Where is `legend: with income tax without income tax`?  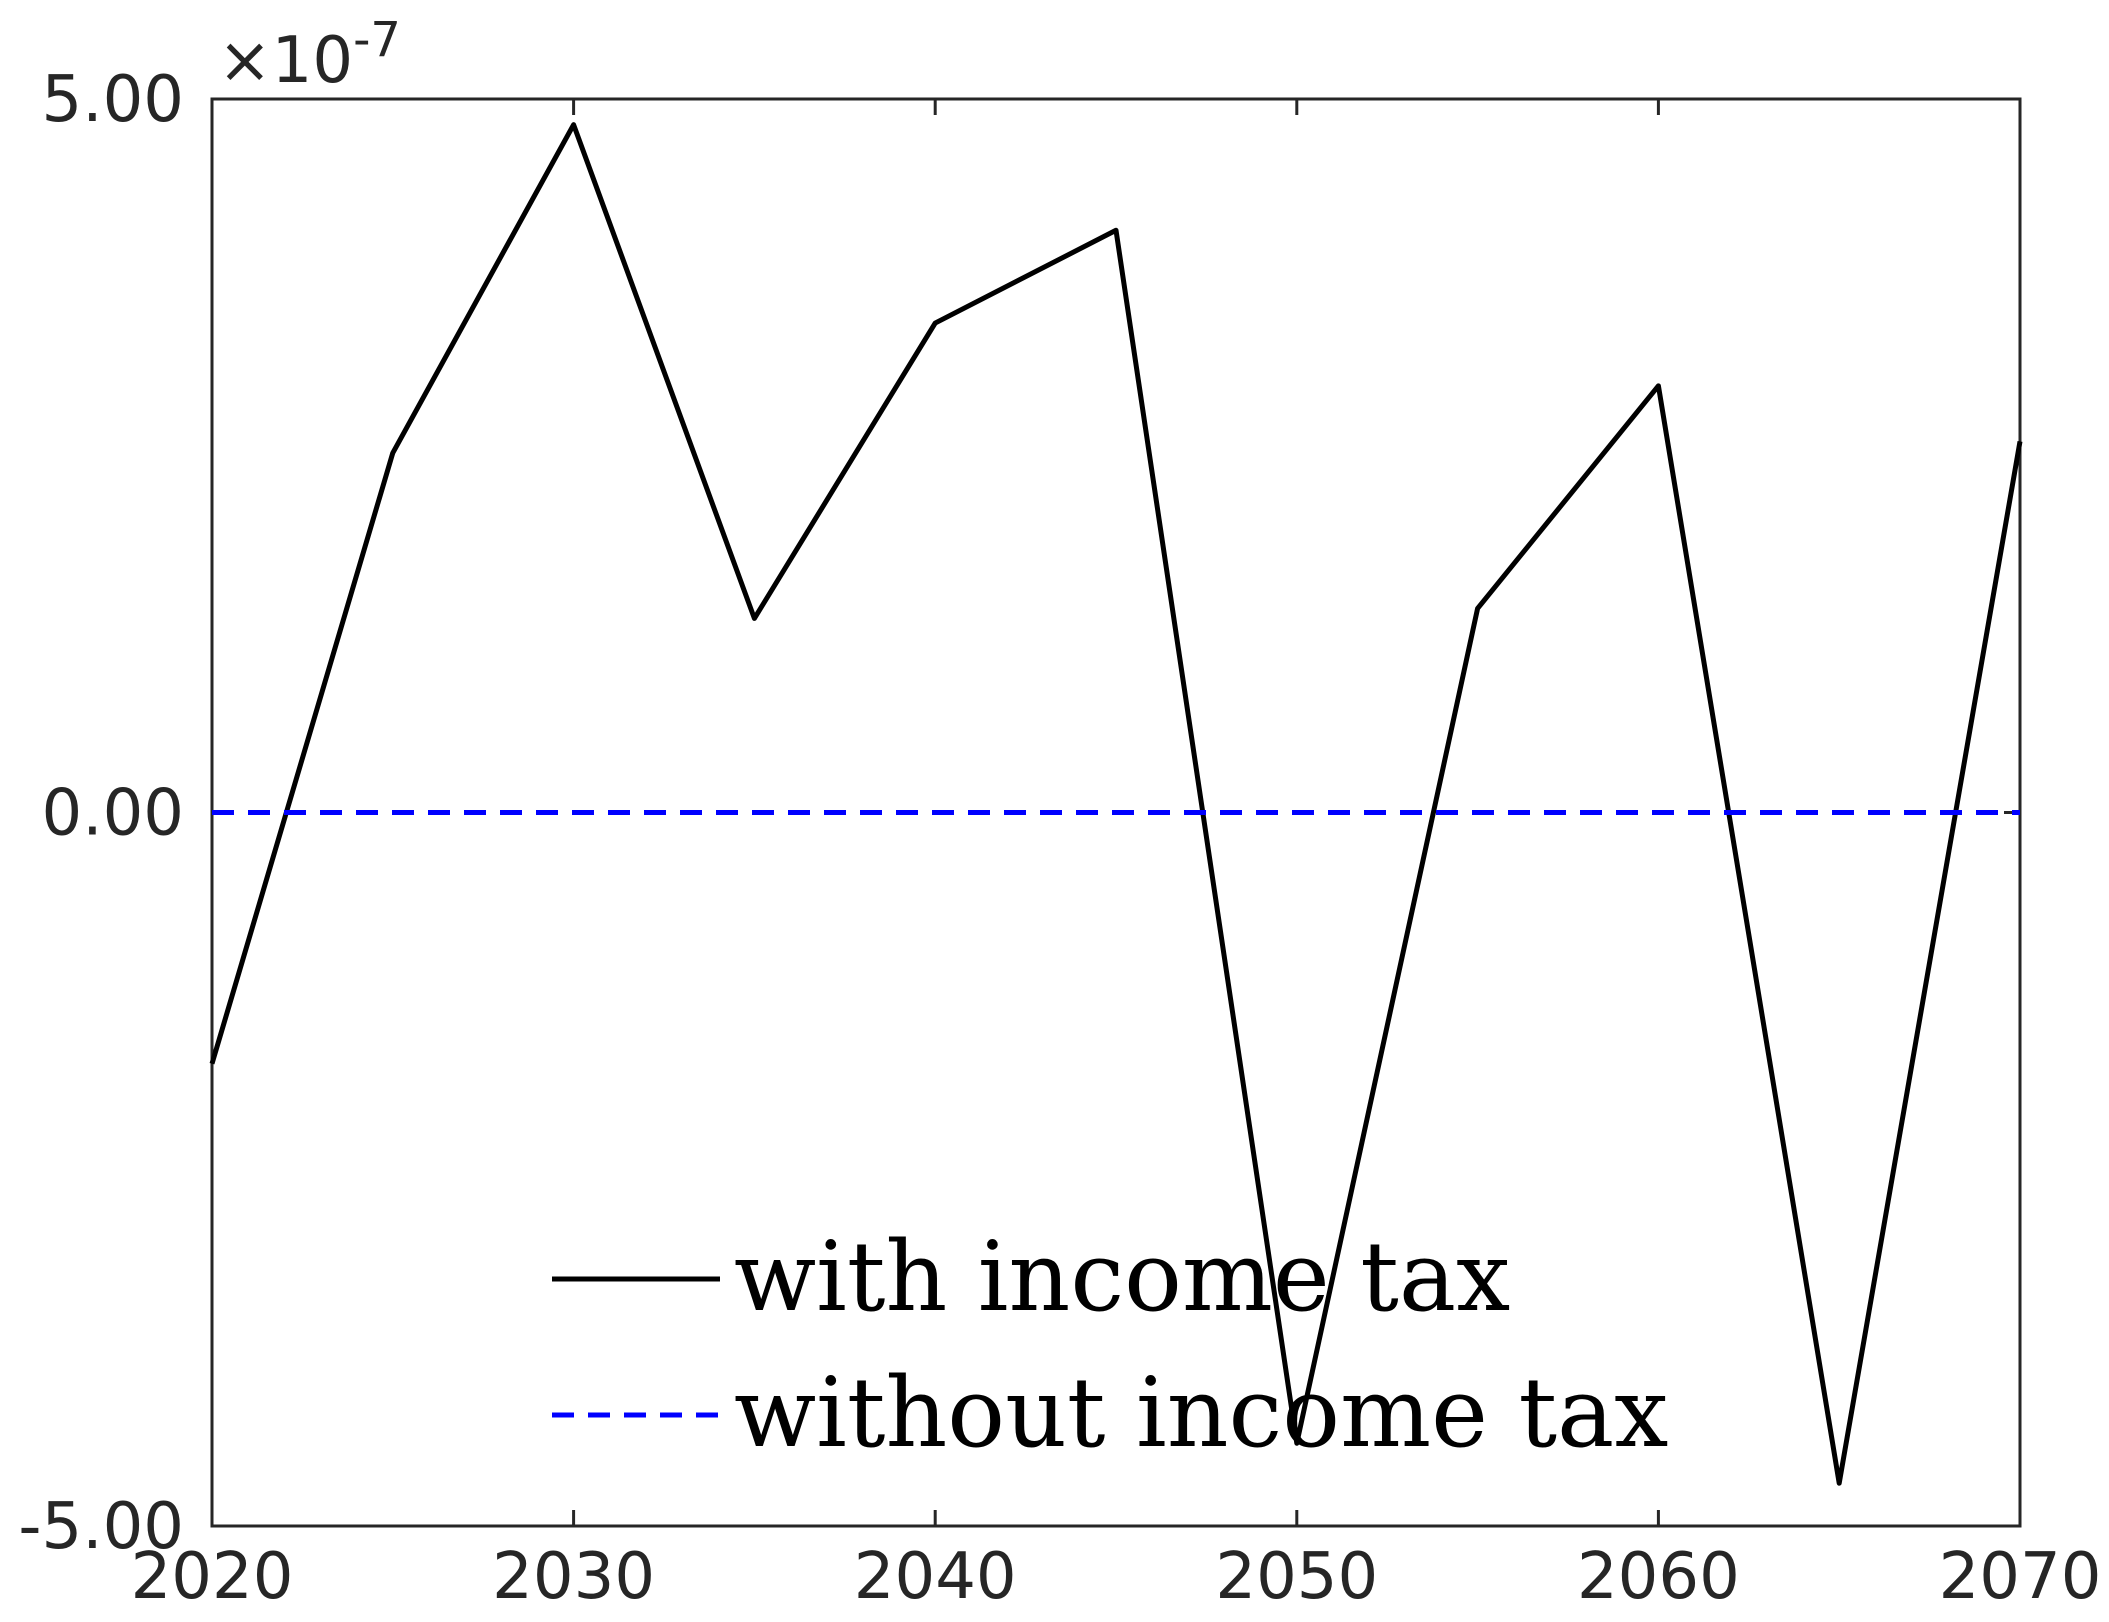
legend: with income tax without income tax is located at coordinates (1110, 1345).